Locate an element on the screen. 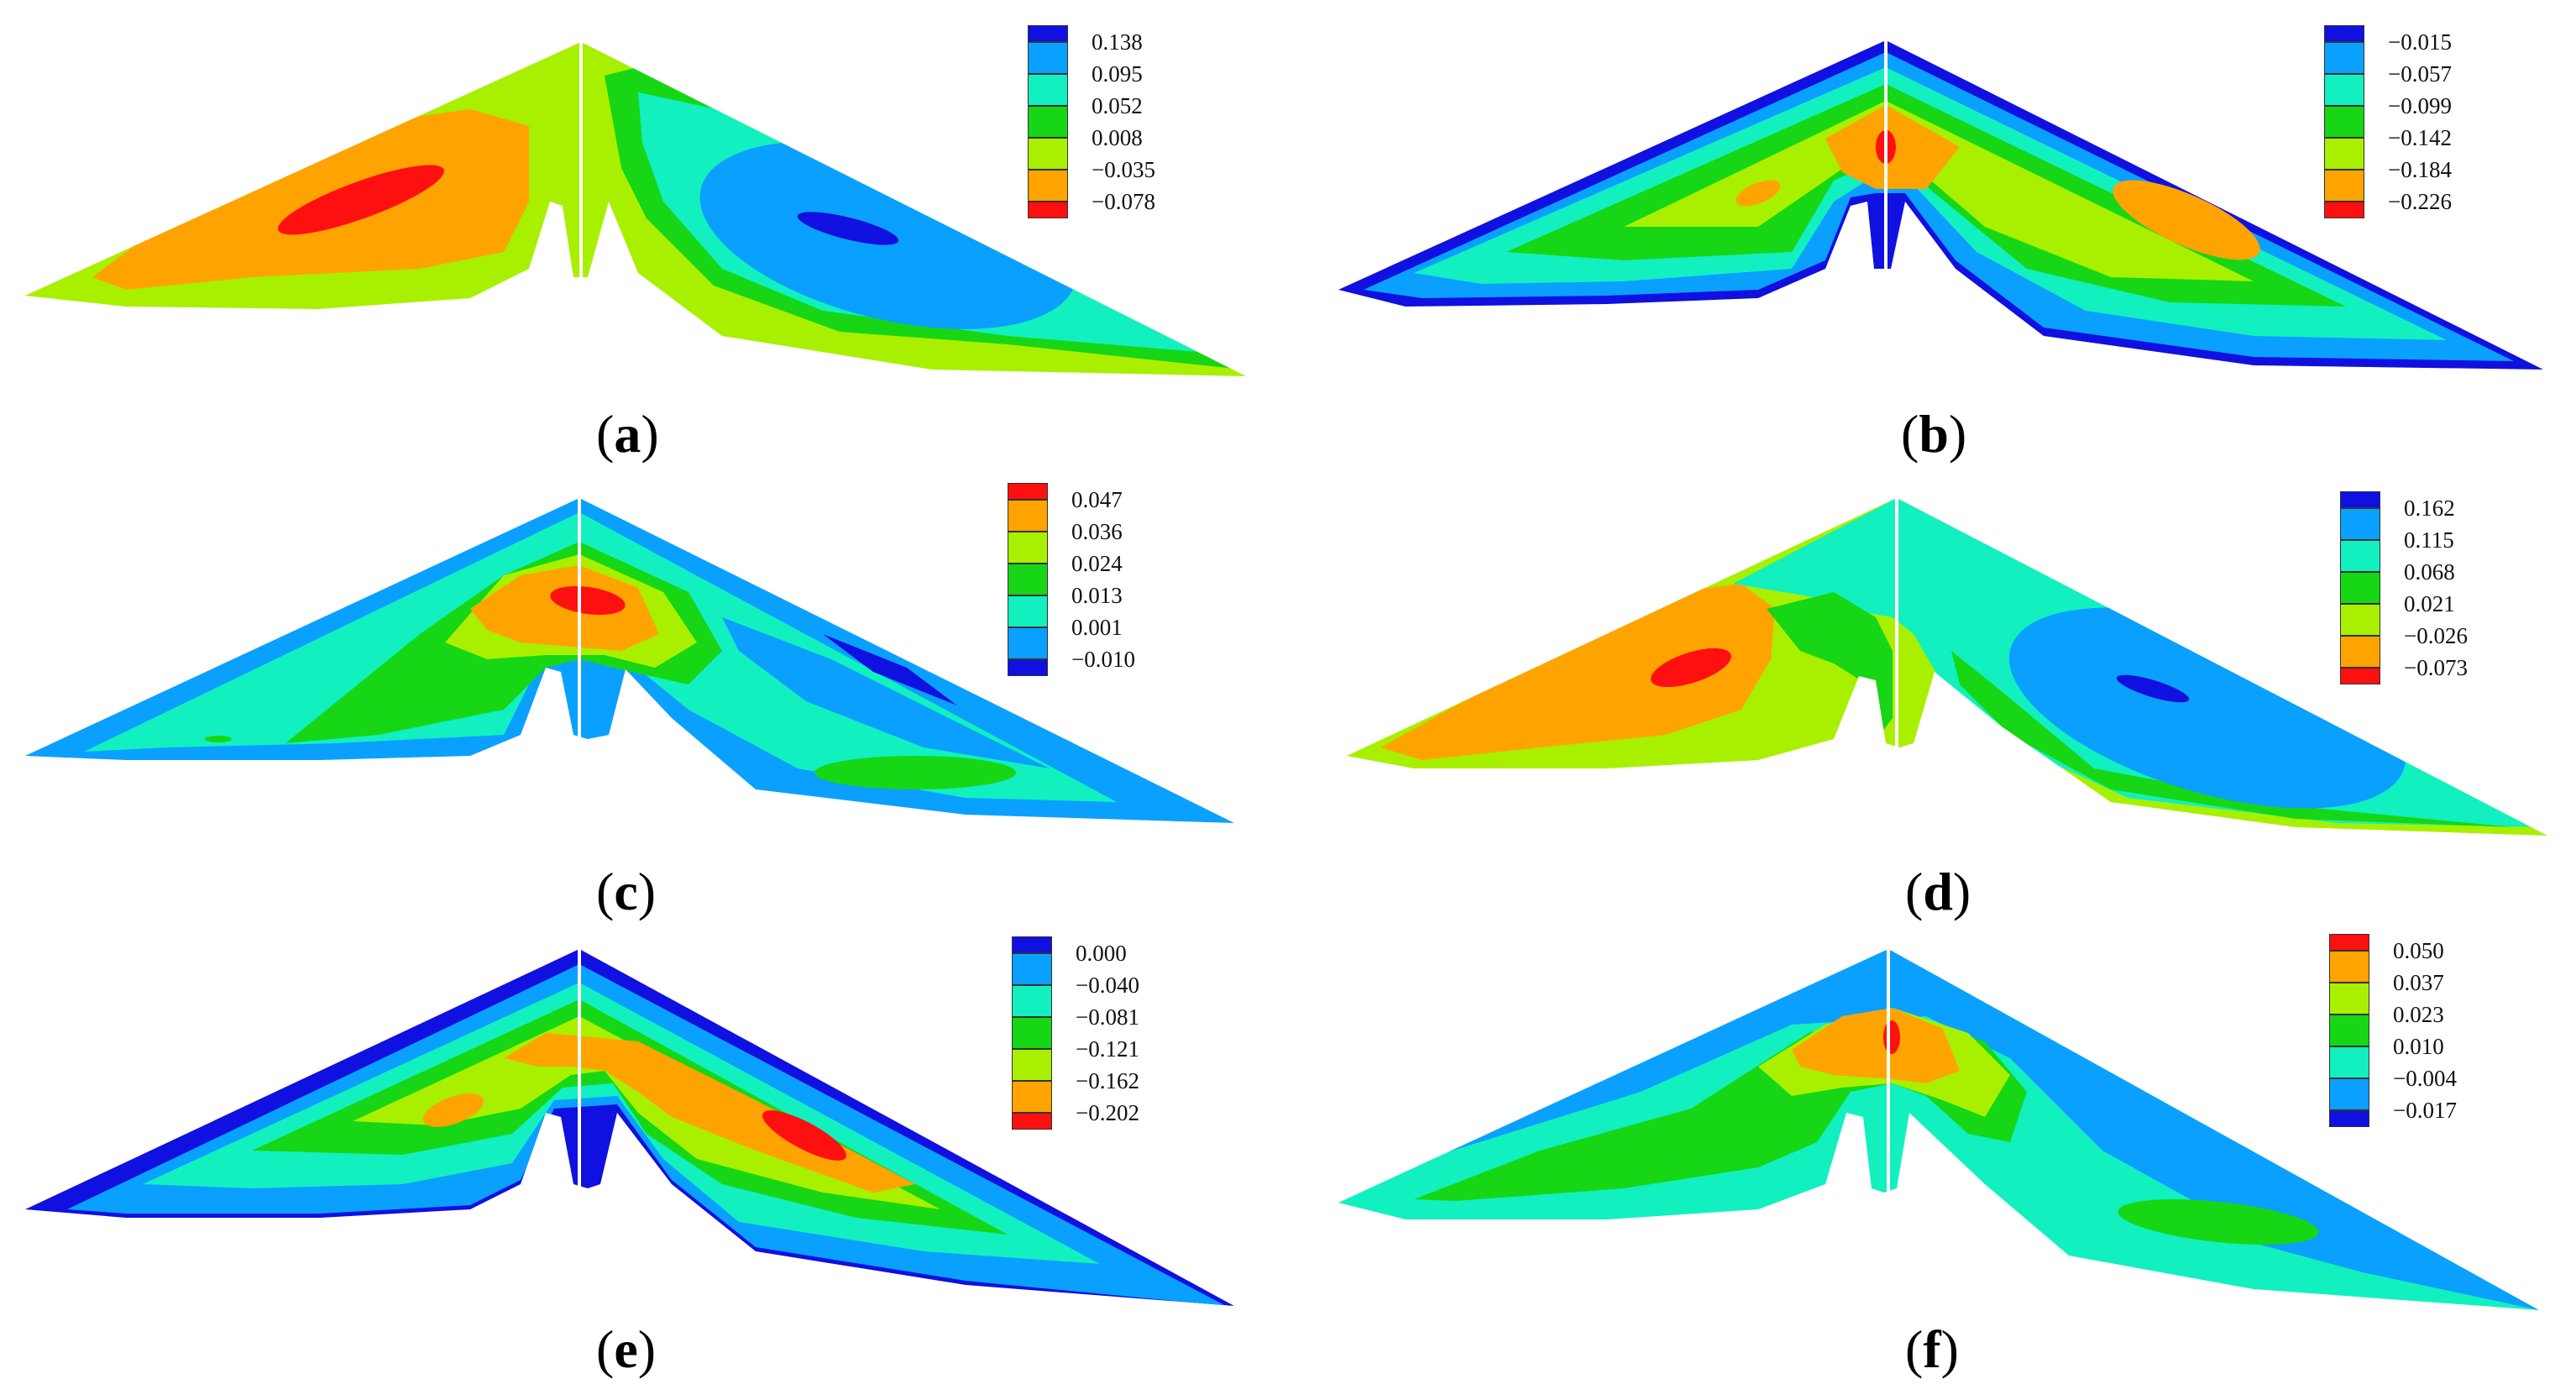  legend-label: −0.026 is located at coordinates (2436, 635).